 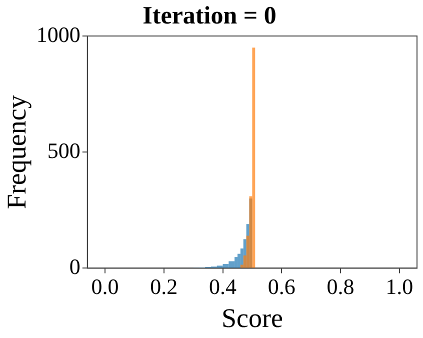 What do you see at coordinates (74, 266) in the screenshot?
I see `y-tick-label: 0` at bounding box center [74, 266].